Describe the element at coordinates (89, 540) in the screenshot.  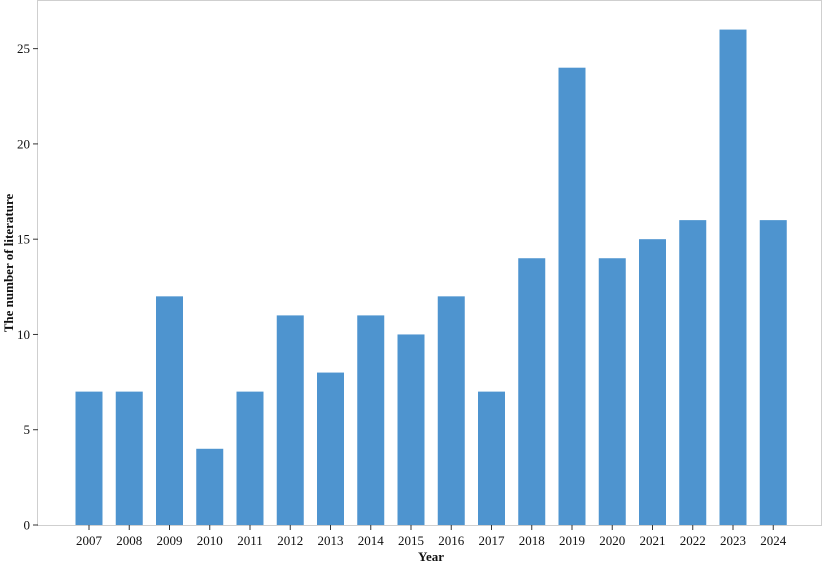
I see `x-tick-label: 2007` at that location.